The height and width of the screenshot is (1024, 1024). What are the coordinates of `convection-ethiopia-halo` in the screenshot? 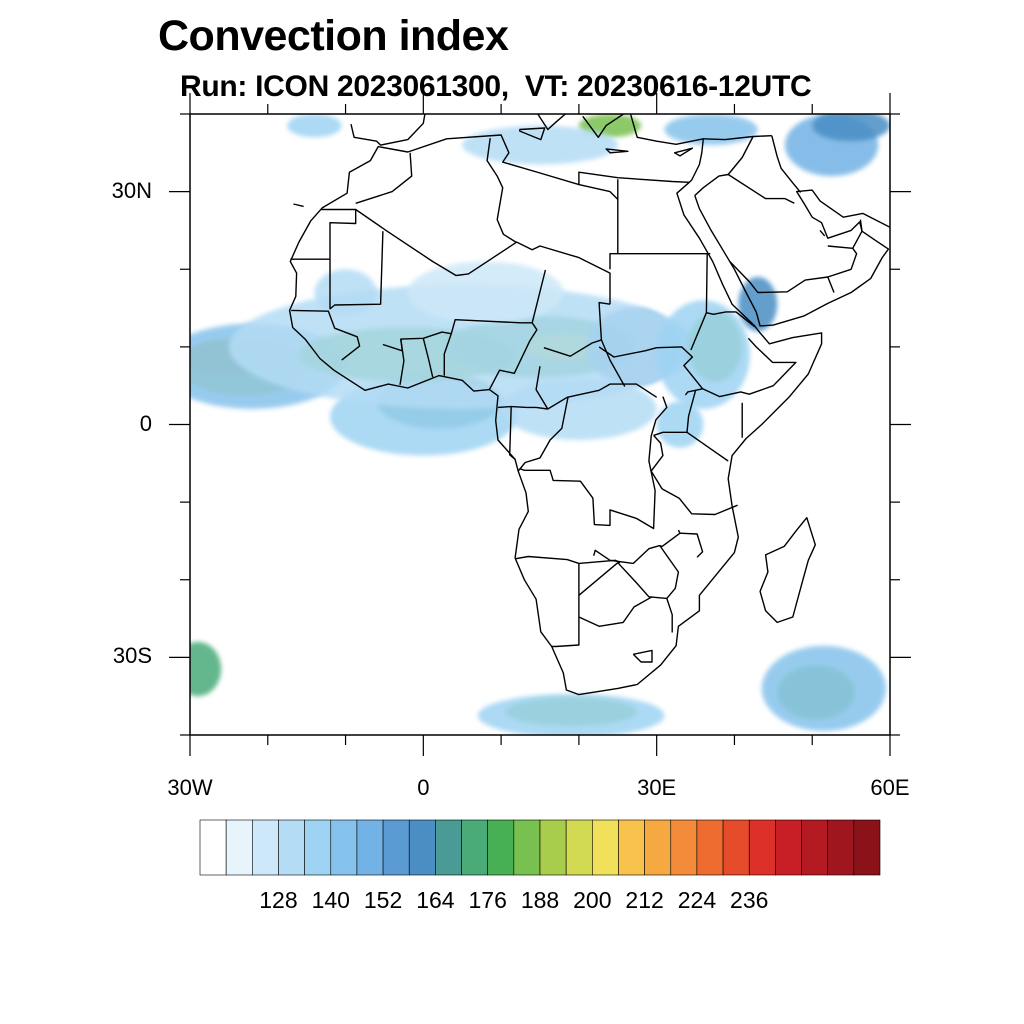 It's located at (703, 354).